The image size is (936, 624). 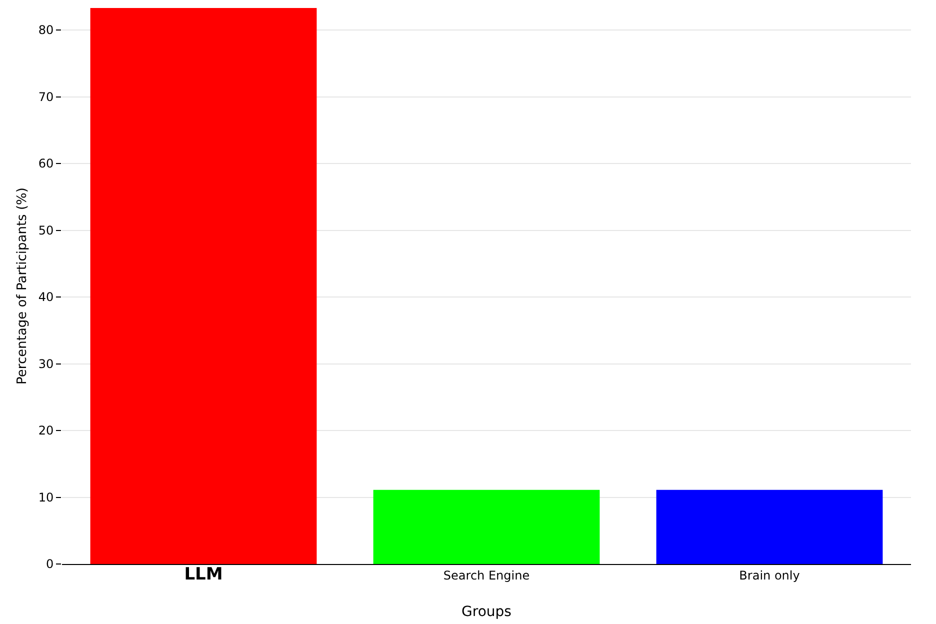 I want to click on y-tick-label: 60, so click(x=46, y=163).